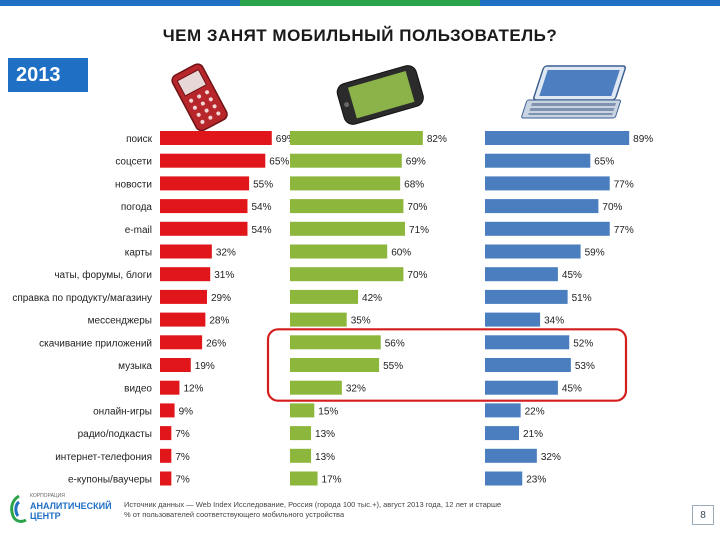  I want to click on data-label: 42%, so click(372, 298).